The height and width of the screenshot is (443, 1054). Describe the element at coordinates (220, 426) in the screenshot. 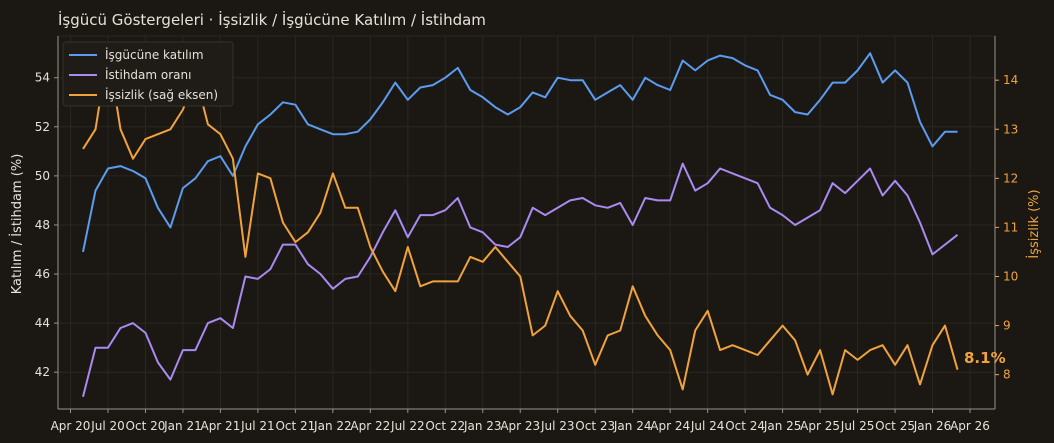

I see `x-tick-label: Apr 21` at that location.